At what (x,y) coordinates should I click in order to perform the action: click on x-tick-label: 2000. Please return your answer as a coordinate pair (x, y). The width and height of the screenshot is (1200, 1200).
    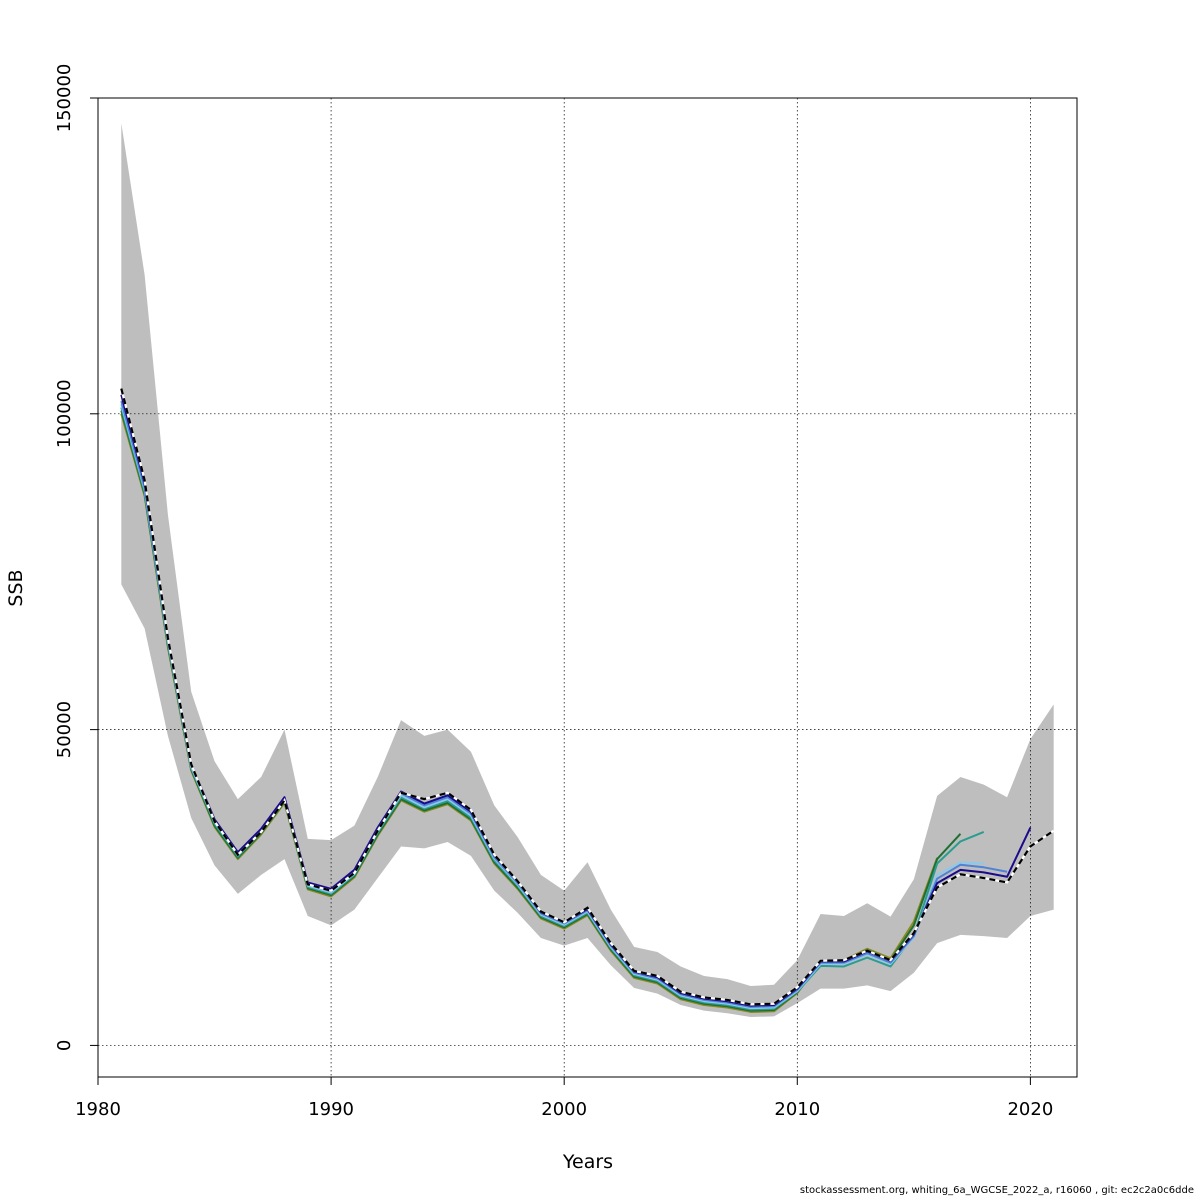
    Looking at the image, I should click on (564, 1109).